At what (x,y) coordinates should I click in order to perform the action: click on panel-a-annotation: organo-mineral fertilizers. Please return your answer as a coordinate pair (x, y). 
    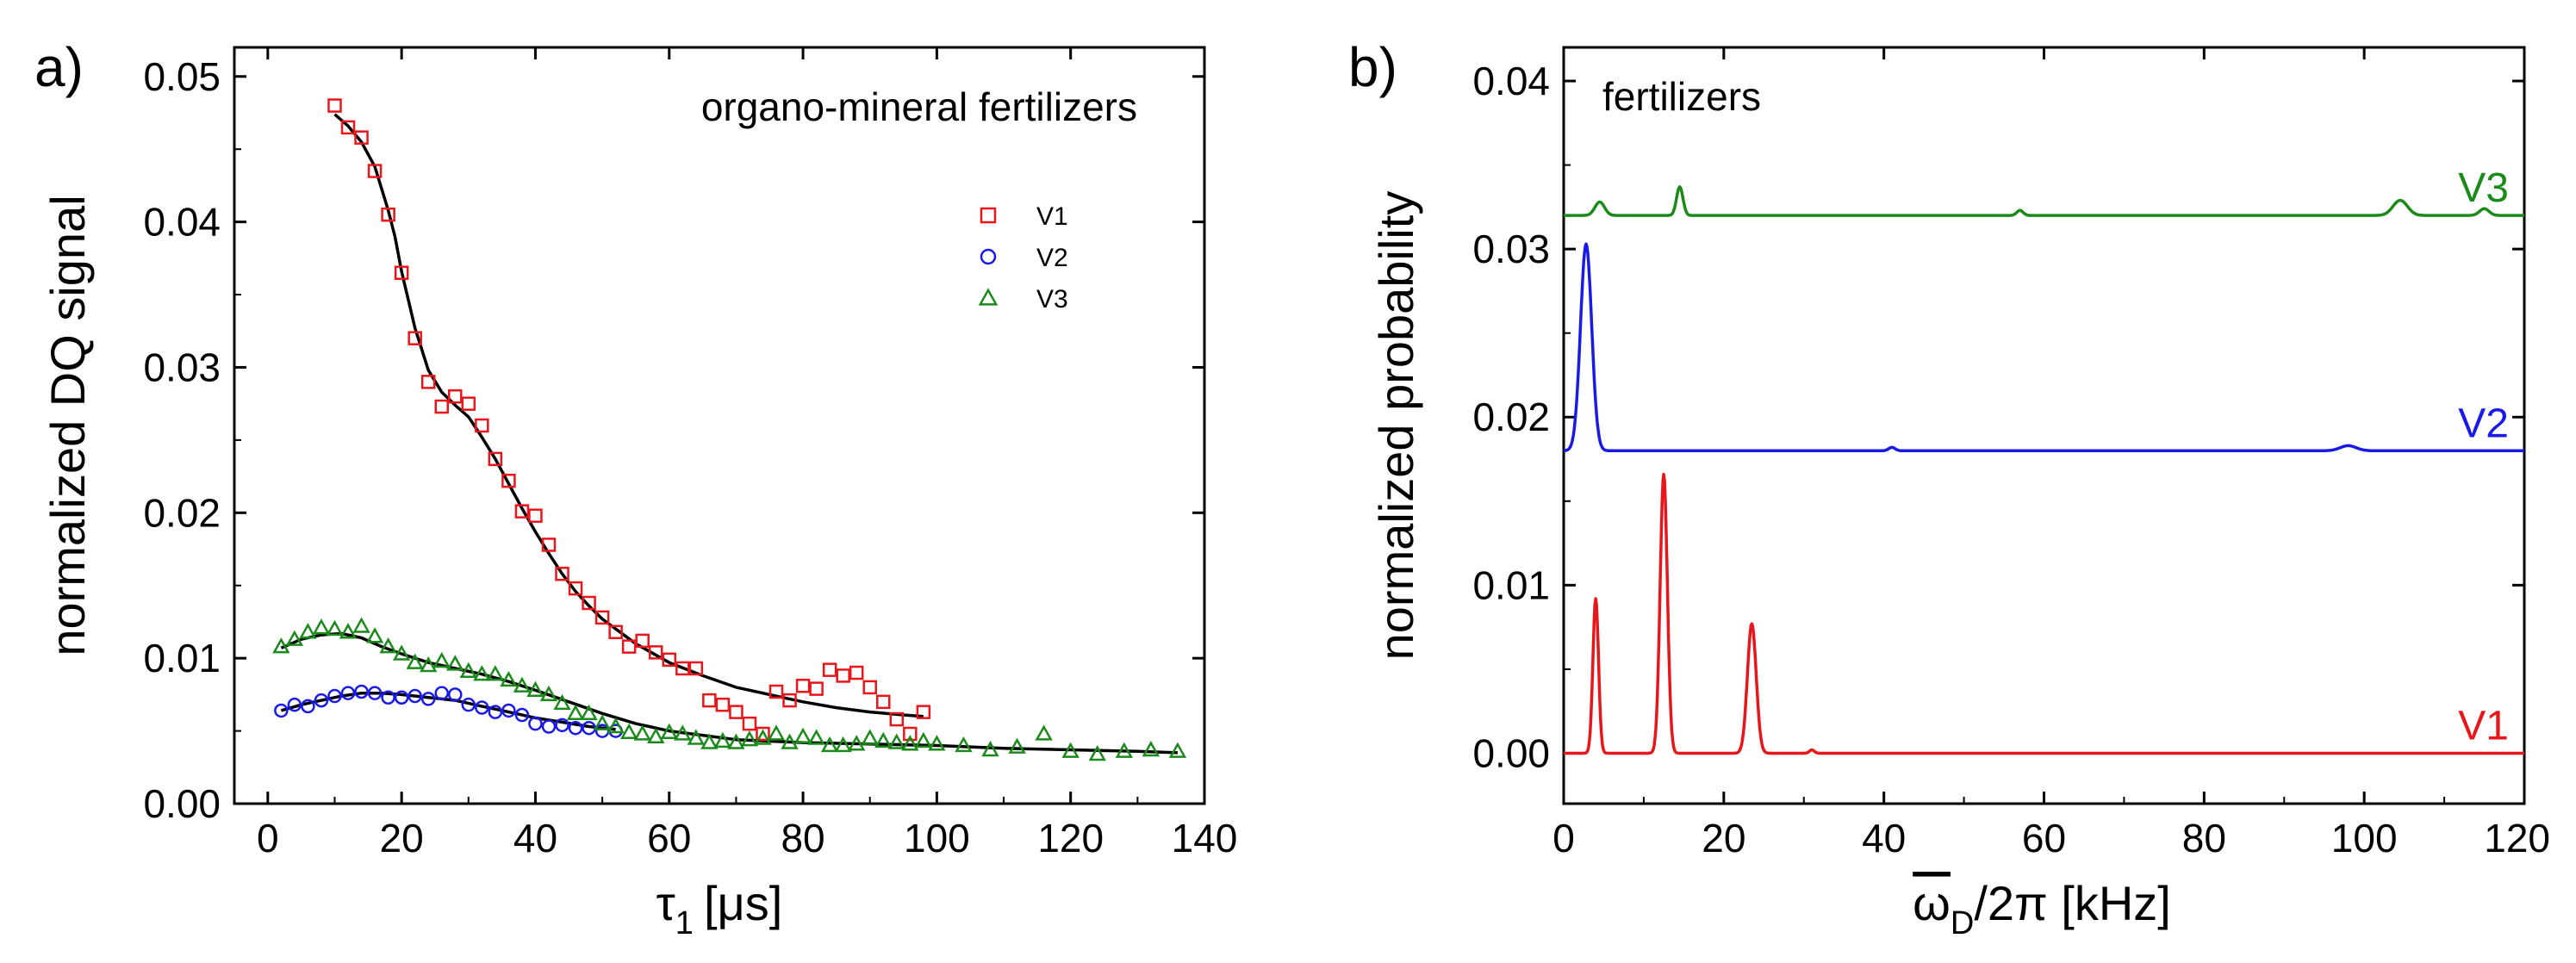
    Looking at the image, I should click on (919, 107).